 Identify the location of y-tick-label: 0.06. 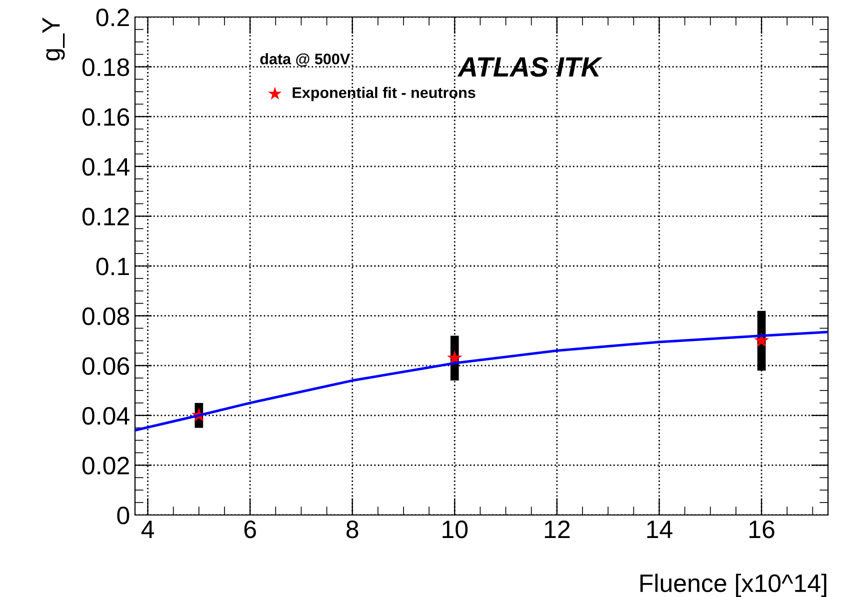
(106, 366).